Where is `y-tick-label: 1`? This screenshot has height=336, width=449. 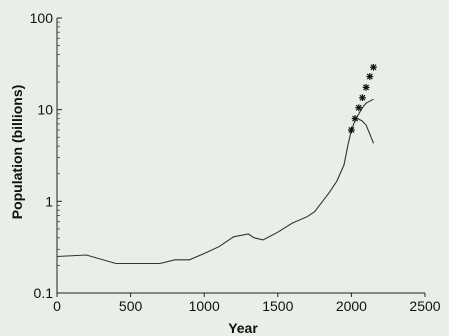
y-tick-label: 1 is located at coordinates (49, 201).